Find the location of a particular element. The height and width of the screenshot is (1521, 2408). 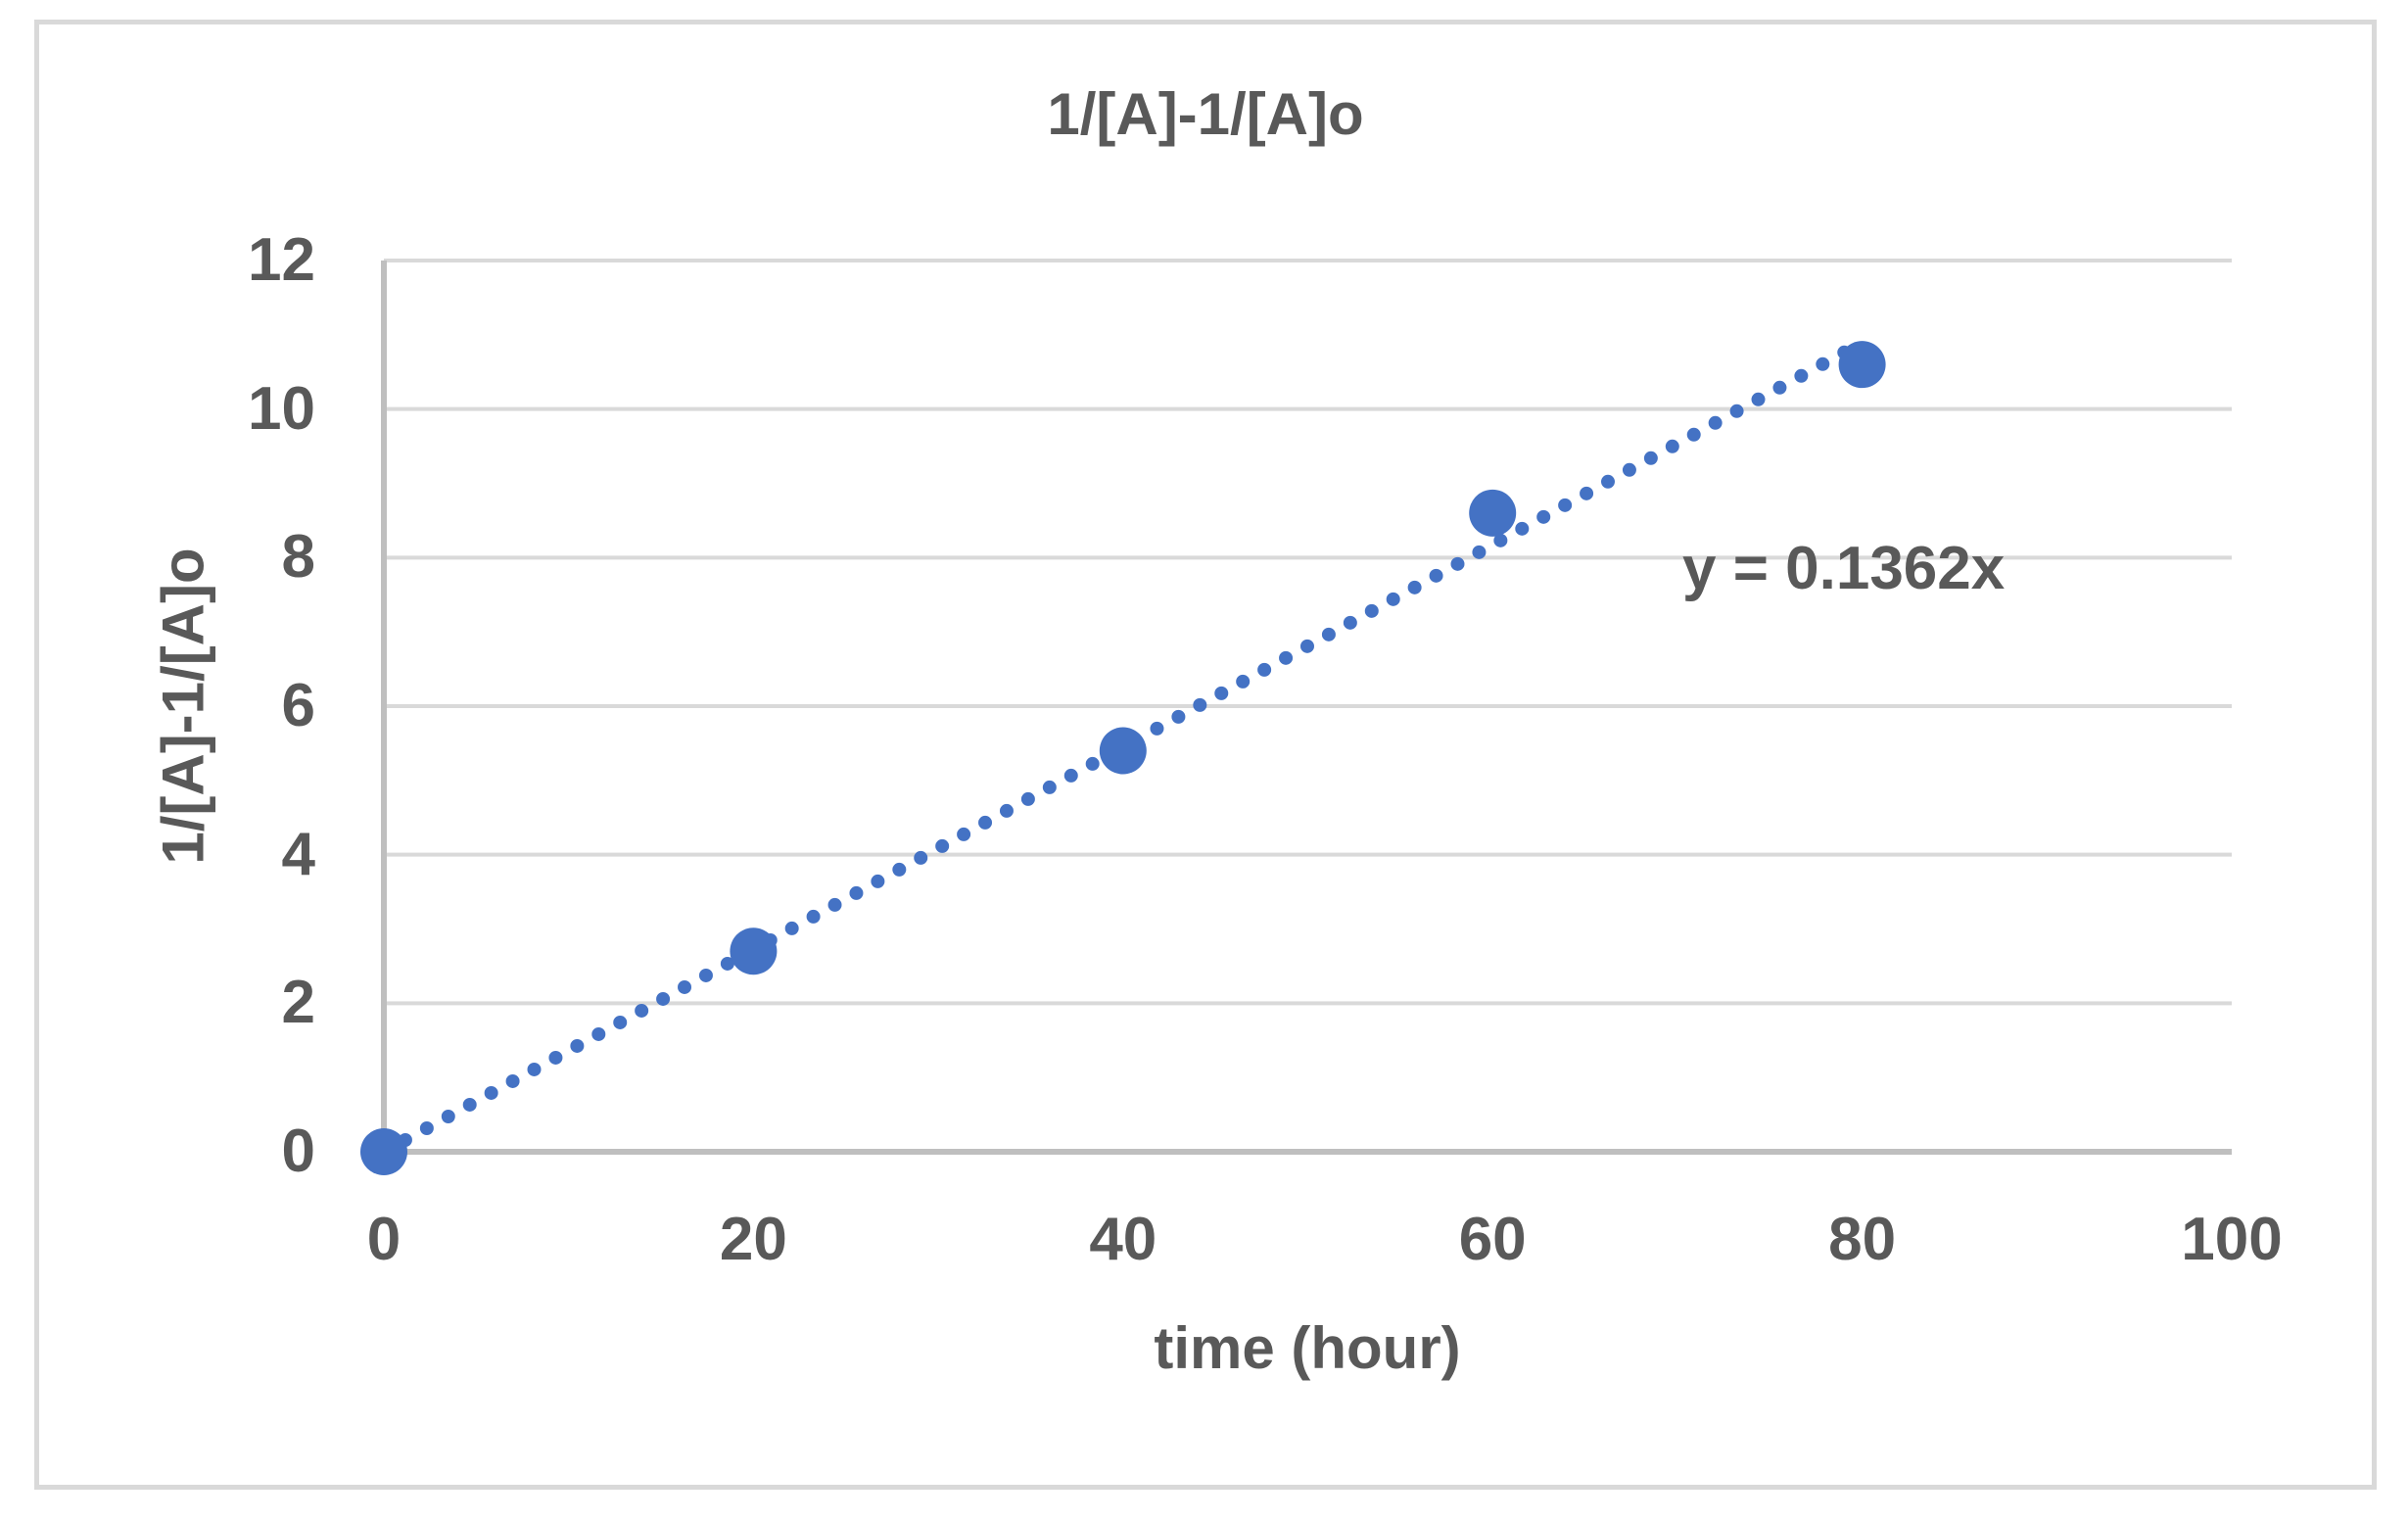

x-tick-label: 80 is located at coordinates (1863, 1239).